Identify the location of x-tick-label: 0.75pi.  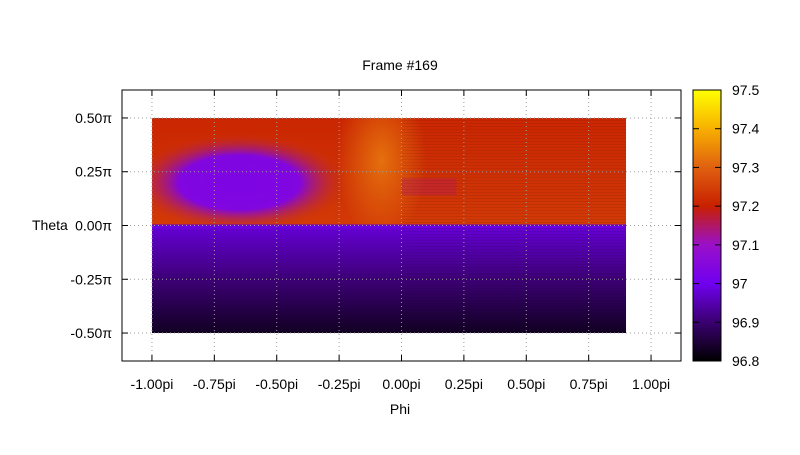
(589, 384).